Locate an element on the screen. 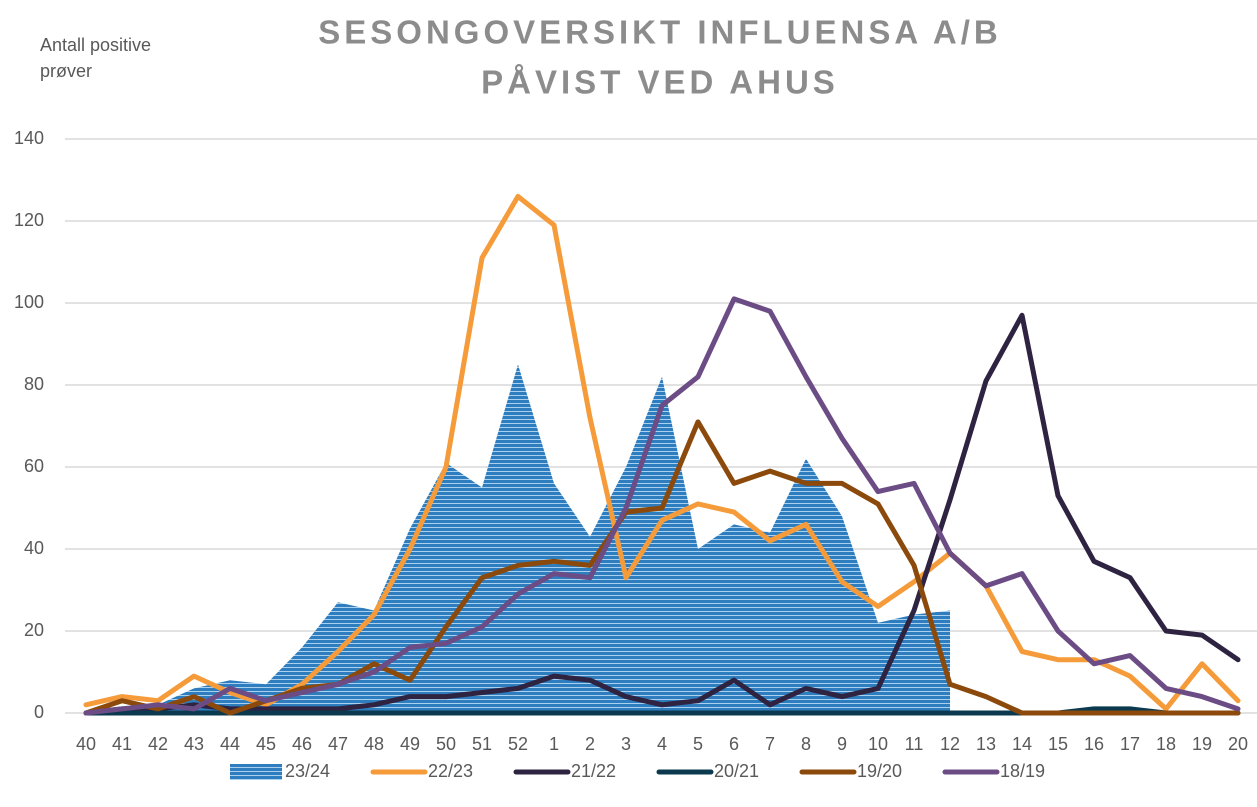 Image resolution: width=1257 pixels, height=807 pixels. y-tick-label: 100 is located at coordinates (29, 302).